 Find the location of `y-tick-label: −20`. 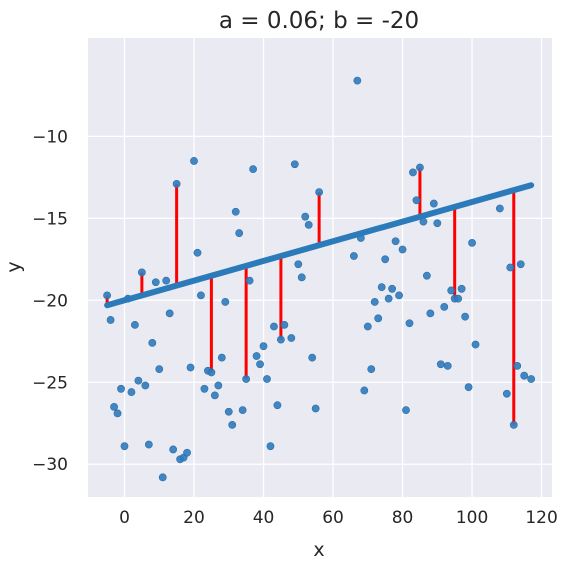

y-tick-label: −20 is located at coordinates (50, 301).